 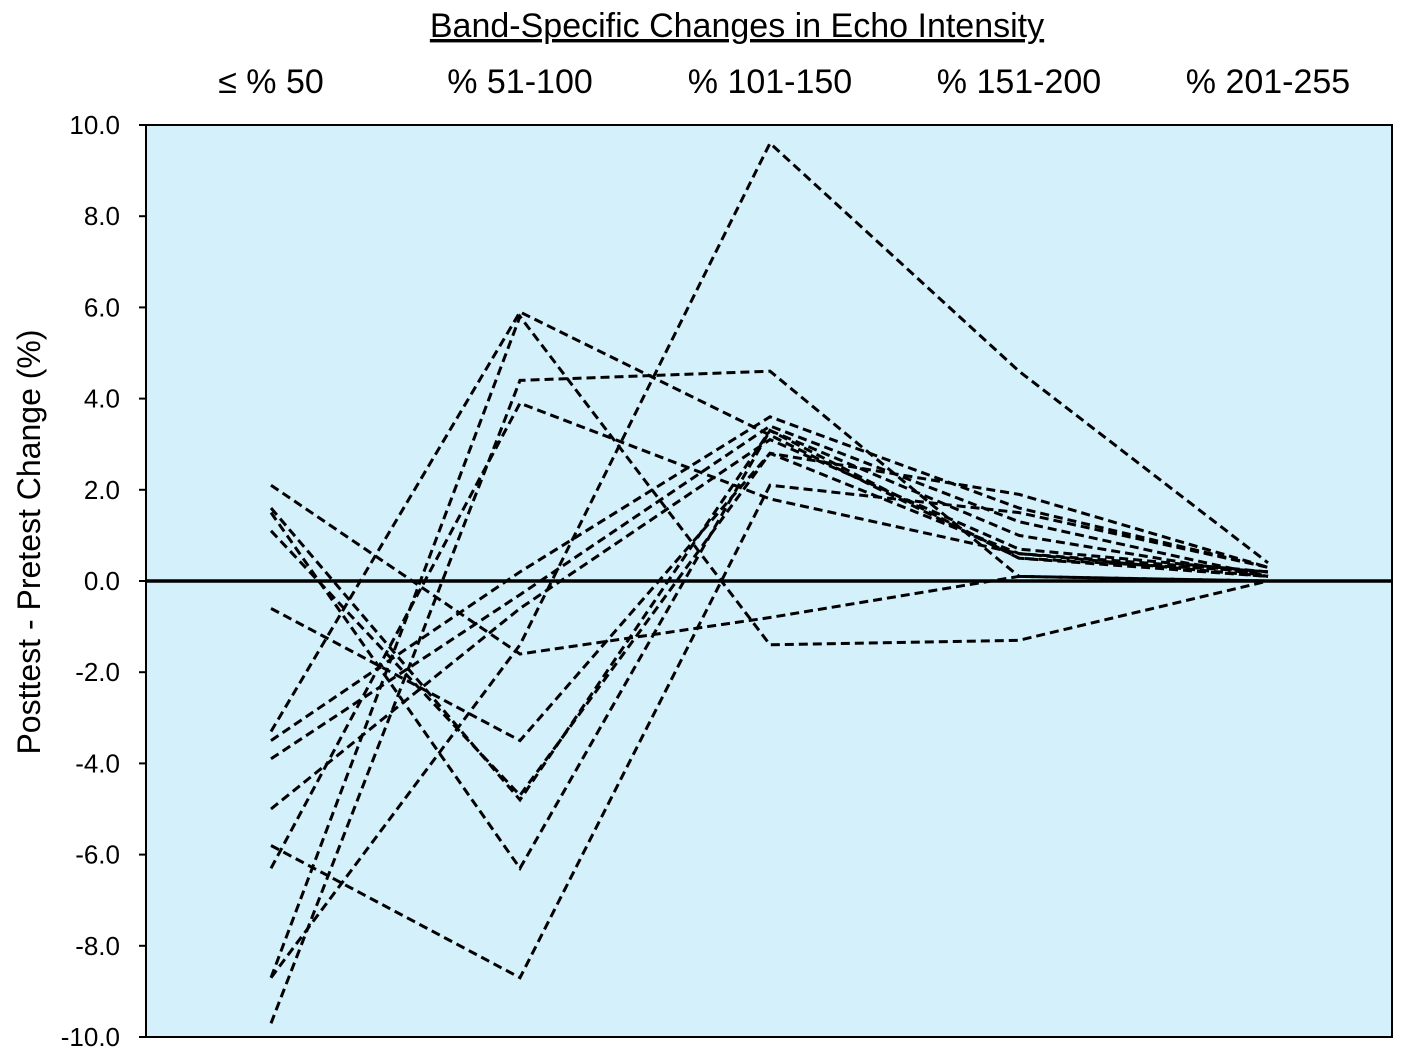 What do you see at coordinates (97, 672) in the screenshot?
I see `y-tick-label: -2.0` at bounding box center [97, 672].